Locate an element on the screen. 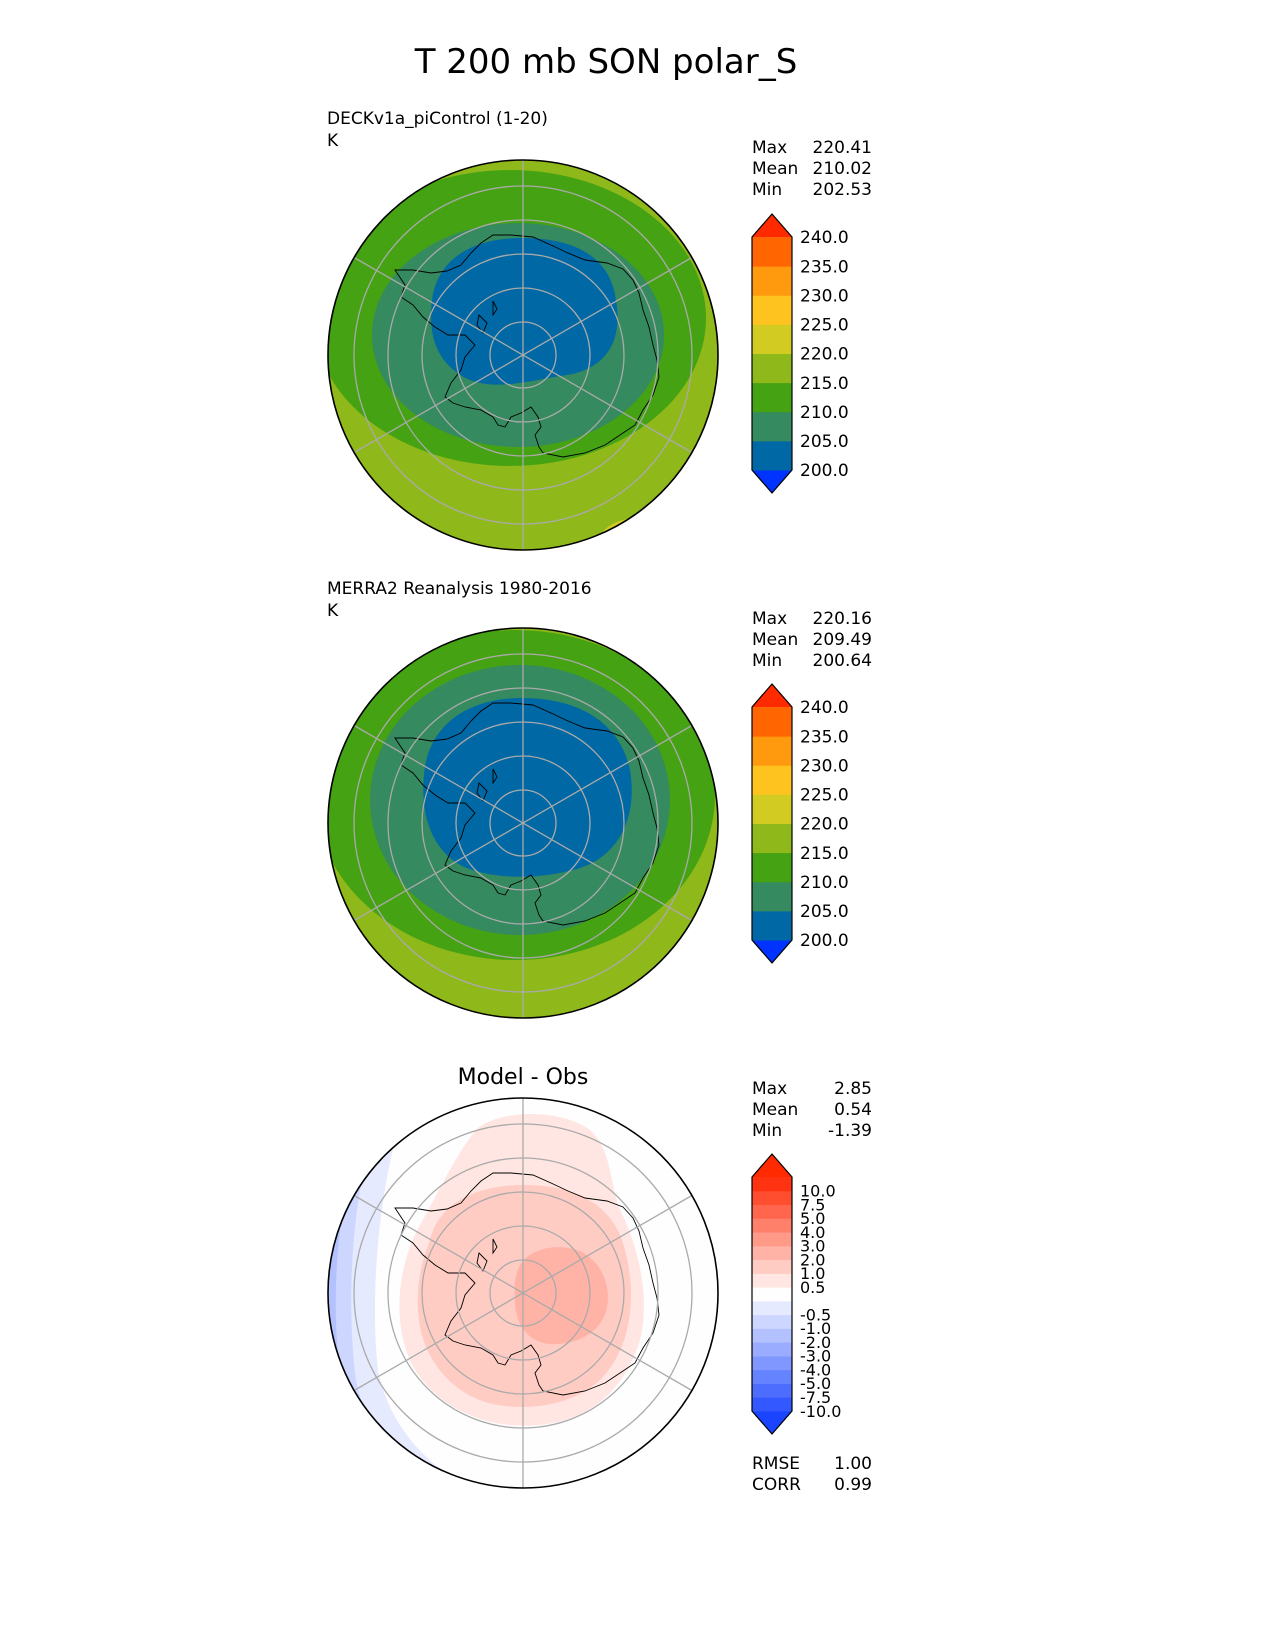 The width and height of the screenshot is (1275, 1650). stat-min-value: 202.53 is located at coordinates (842, 190).